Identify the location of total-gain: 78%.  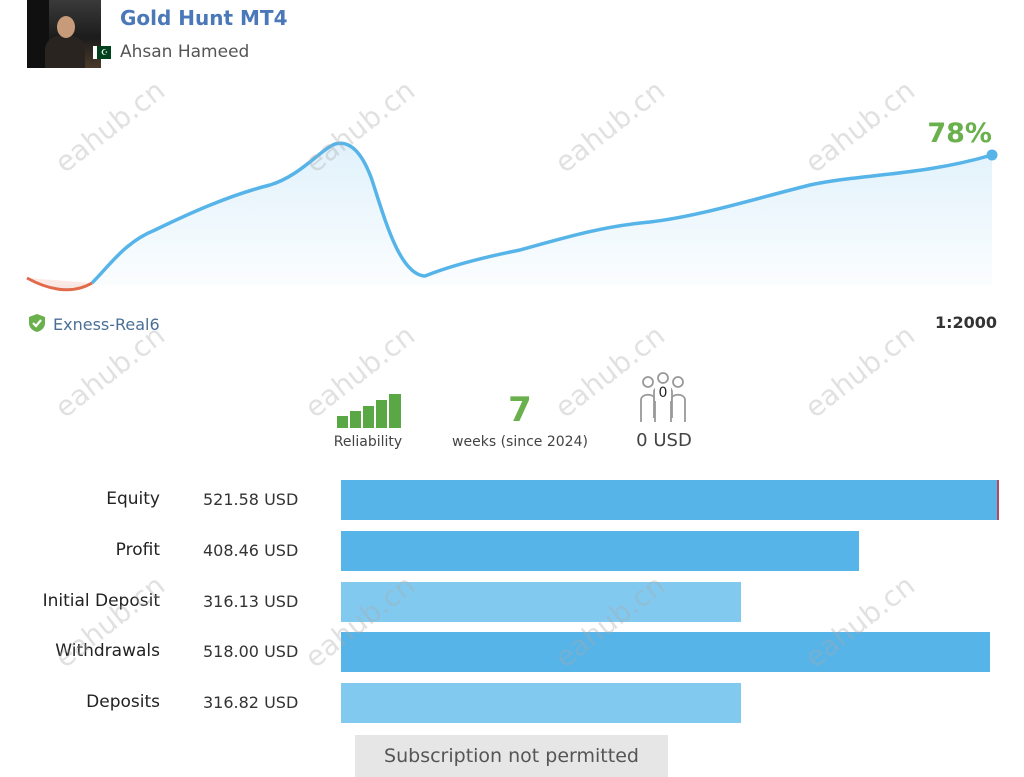
(959, 133).